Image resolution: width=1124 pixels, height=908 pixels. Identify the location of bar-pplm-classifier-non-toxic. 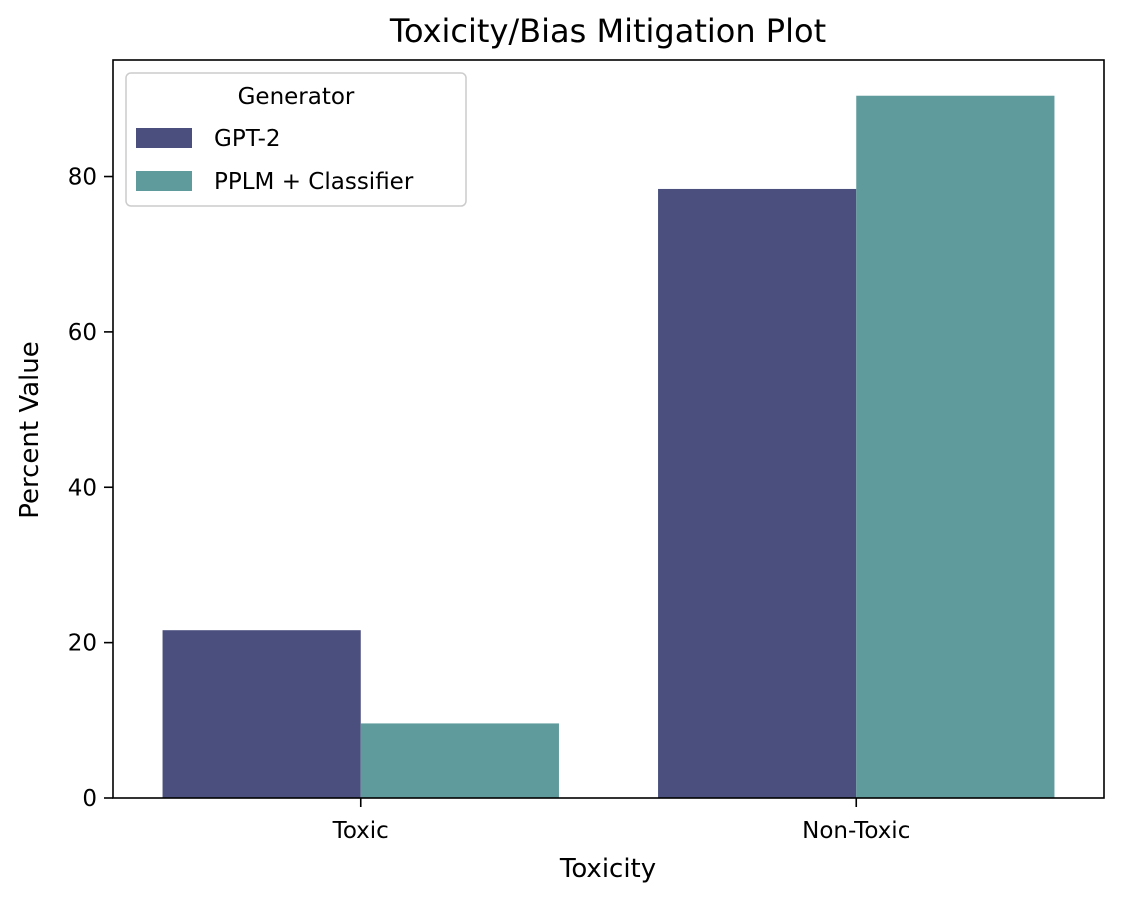
(955, 446).